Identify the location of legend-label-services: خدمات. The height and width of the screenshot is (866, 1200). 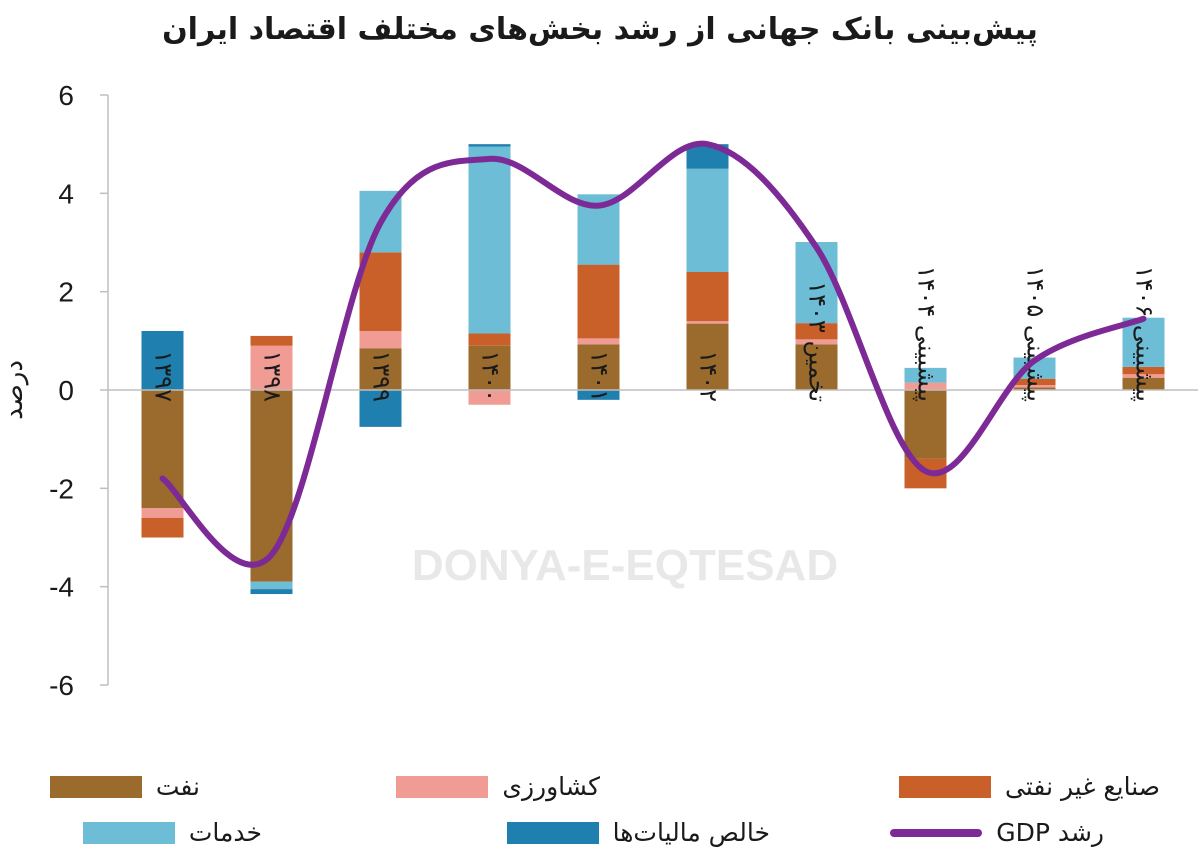
(225, 832).